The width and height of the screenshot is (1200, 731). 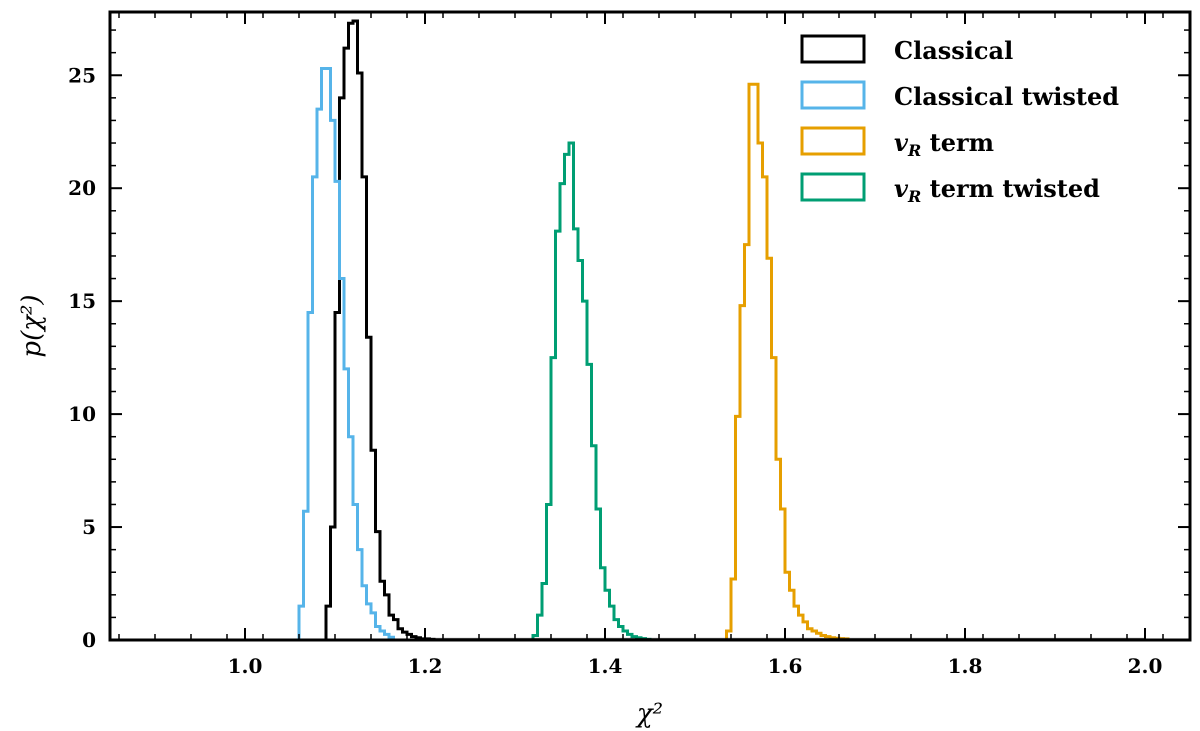 I want to click on y-tick-label: 25, so click(x=82, y=75).